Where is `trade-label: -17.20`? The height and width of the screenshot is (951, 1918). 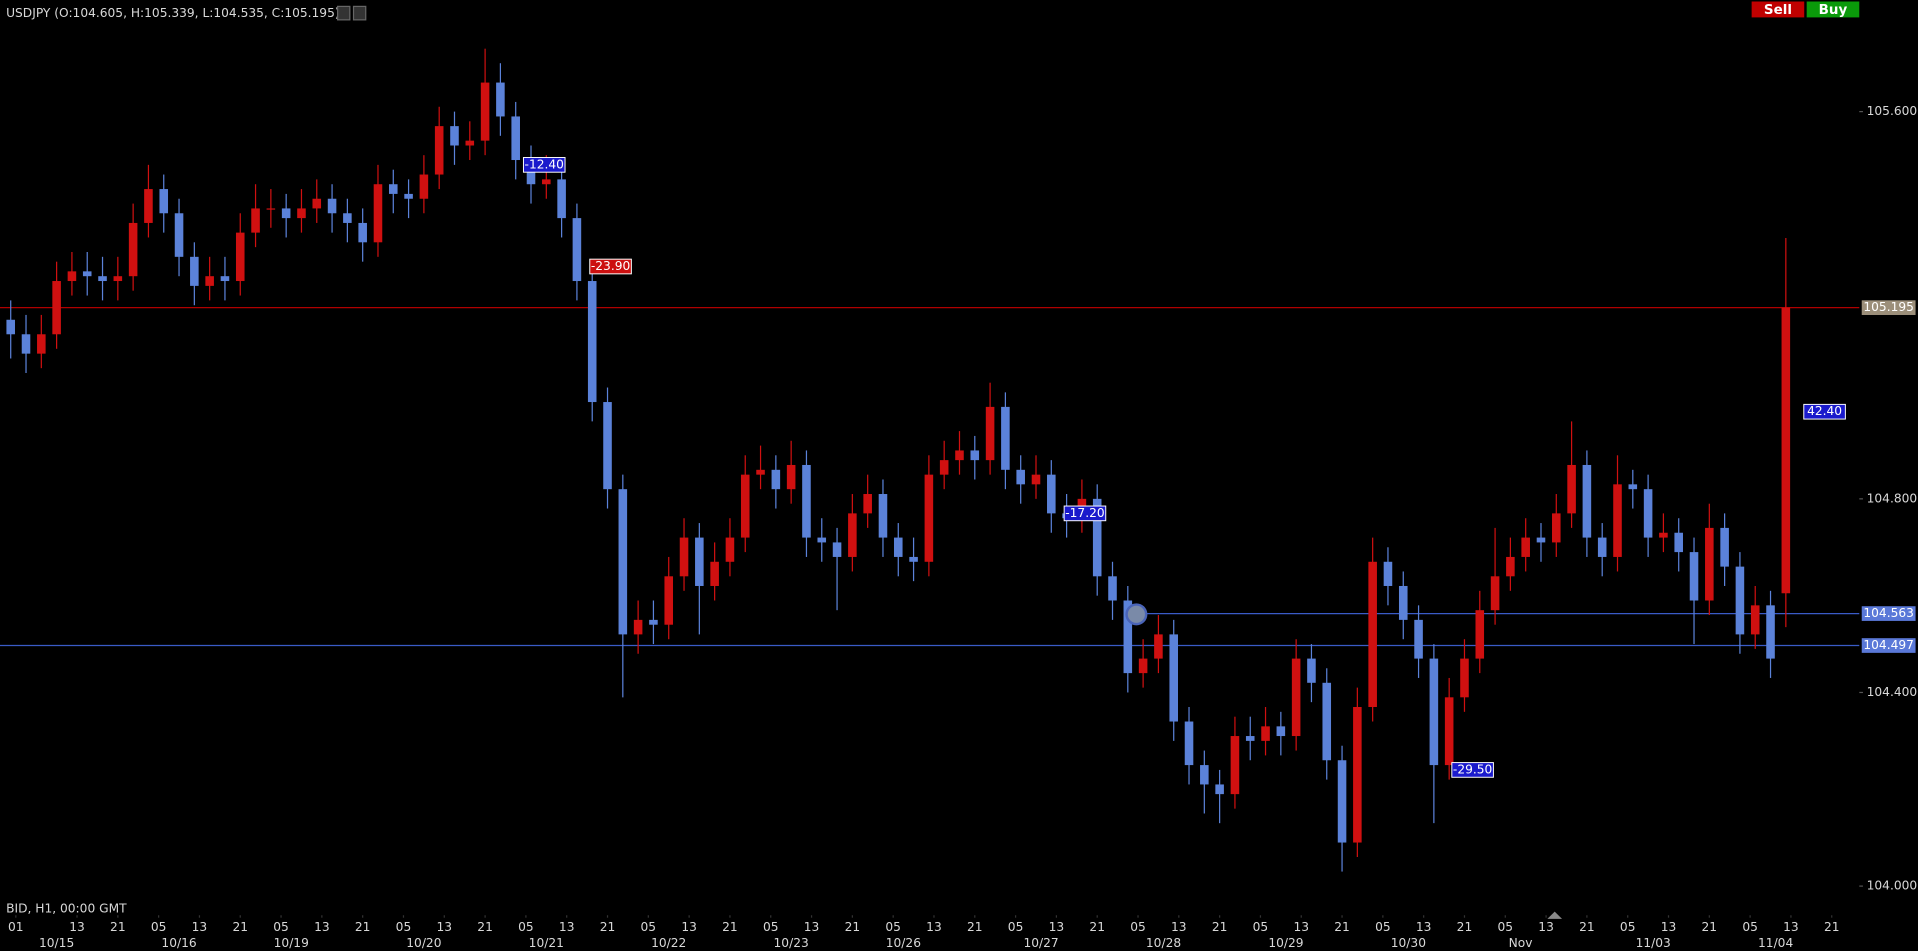
trade-label: -17.20 is located at coordinates (1084, 513).